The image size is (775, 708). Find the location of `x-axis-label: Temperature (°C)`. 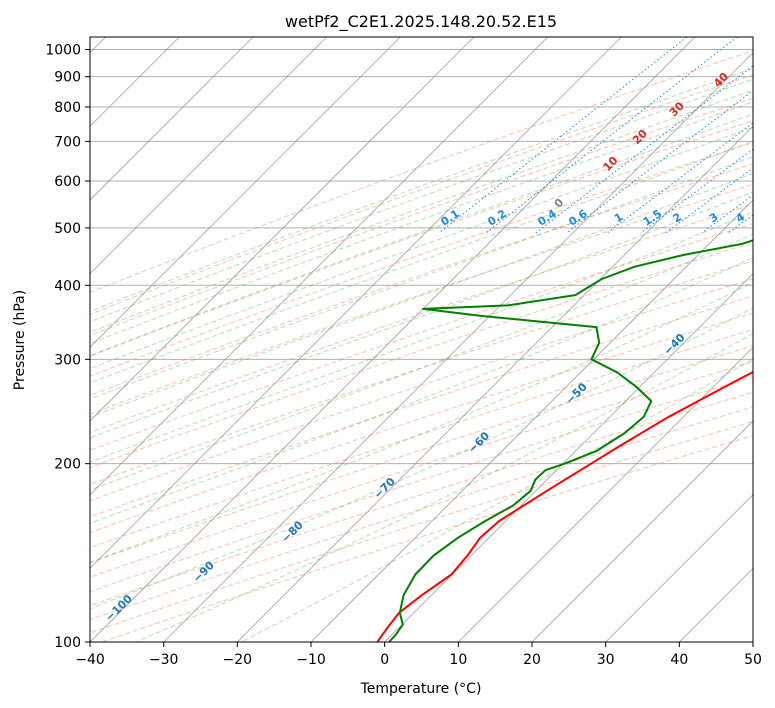

x-axis-label: Temperature (°C) is located at coordinates (421, 689).